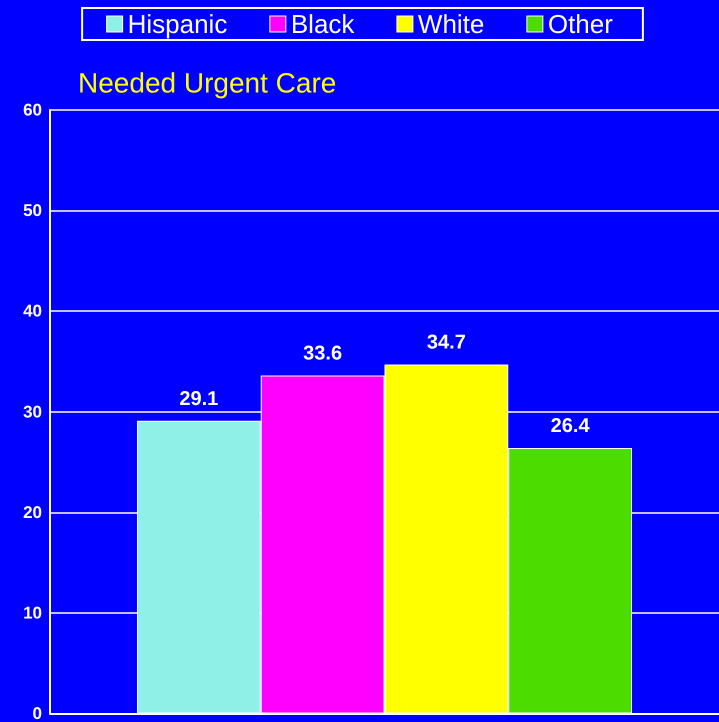 Image resolution: width=719 pixels, height=722 pixels. Describe the element at coordinates (32, 612) in the screenshot. I see `y-tick-label: 10` at that location.